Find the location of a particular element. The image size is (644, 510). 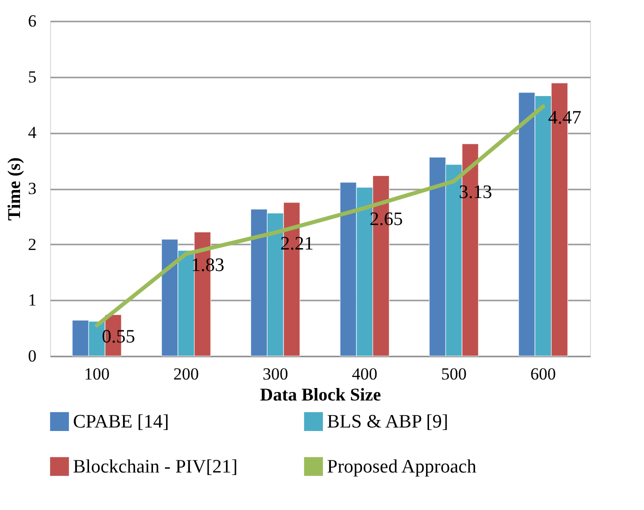

y-tick-label: 3 is located at coordinates (32, 188).